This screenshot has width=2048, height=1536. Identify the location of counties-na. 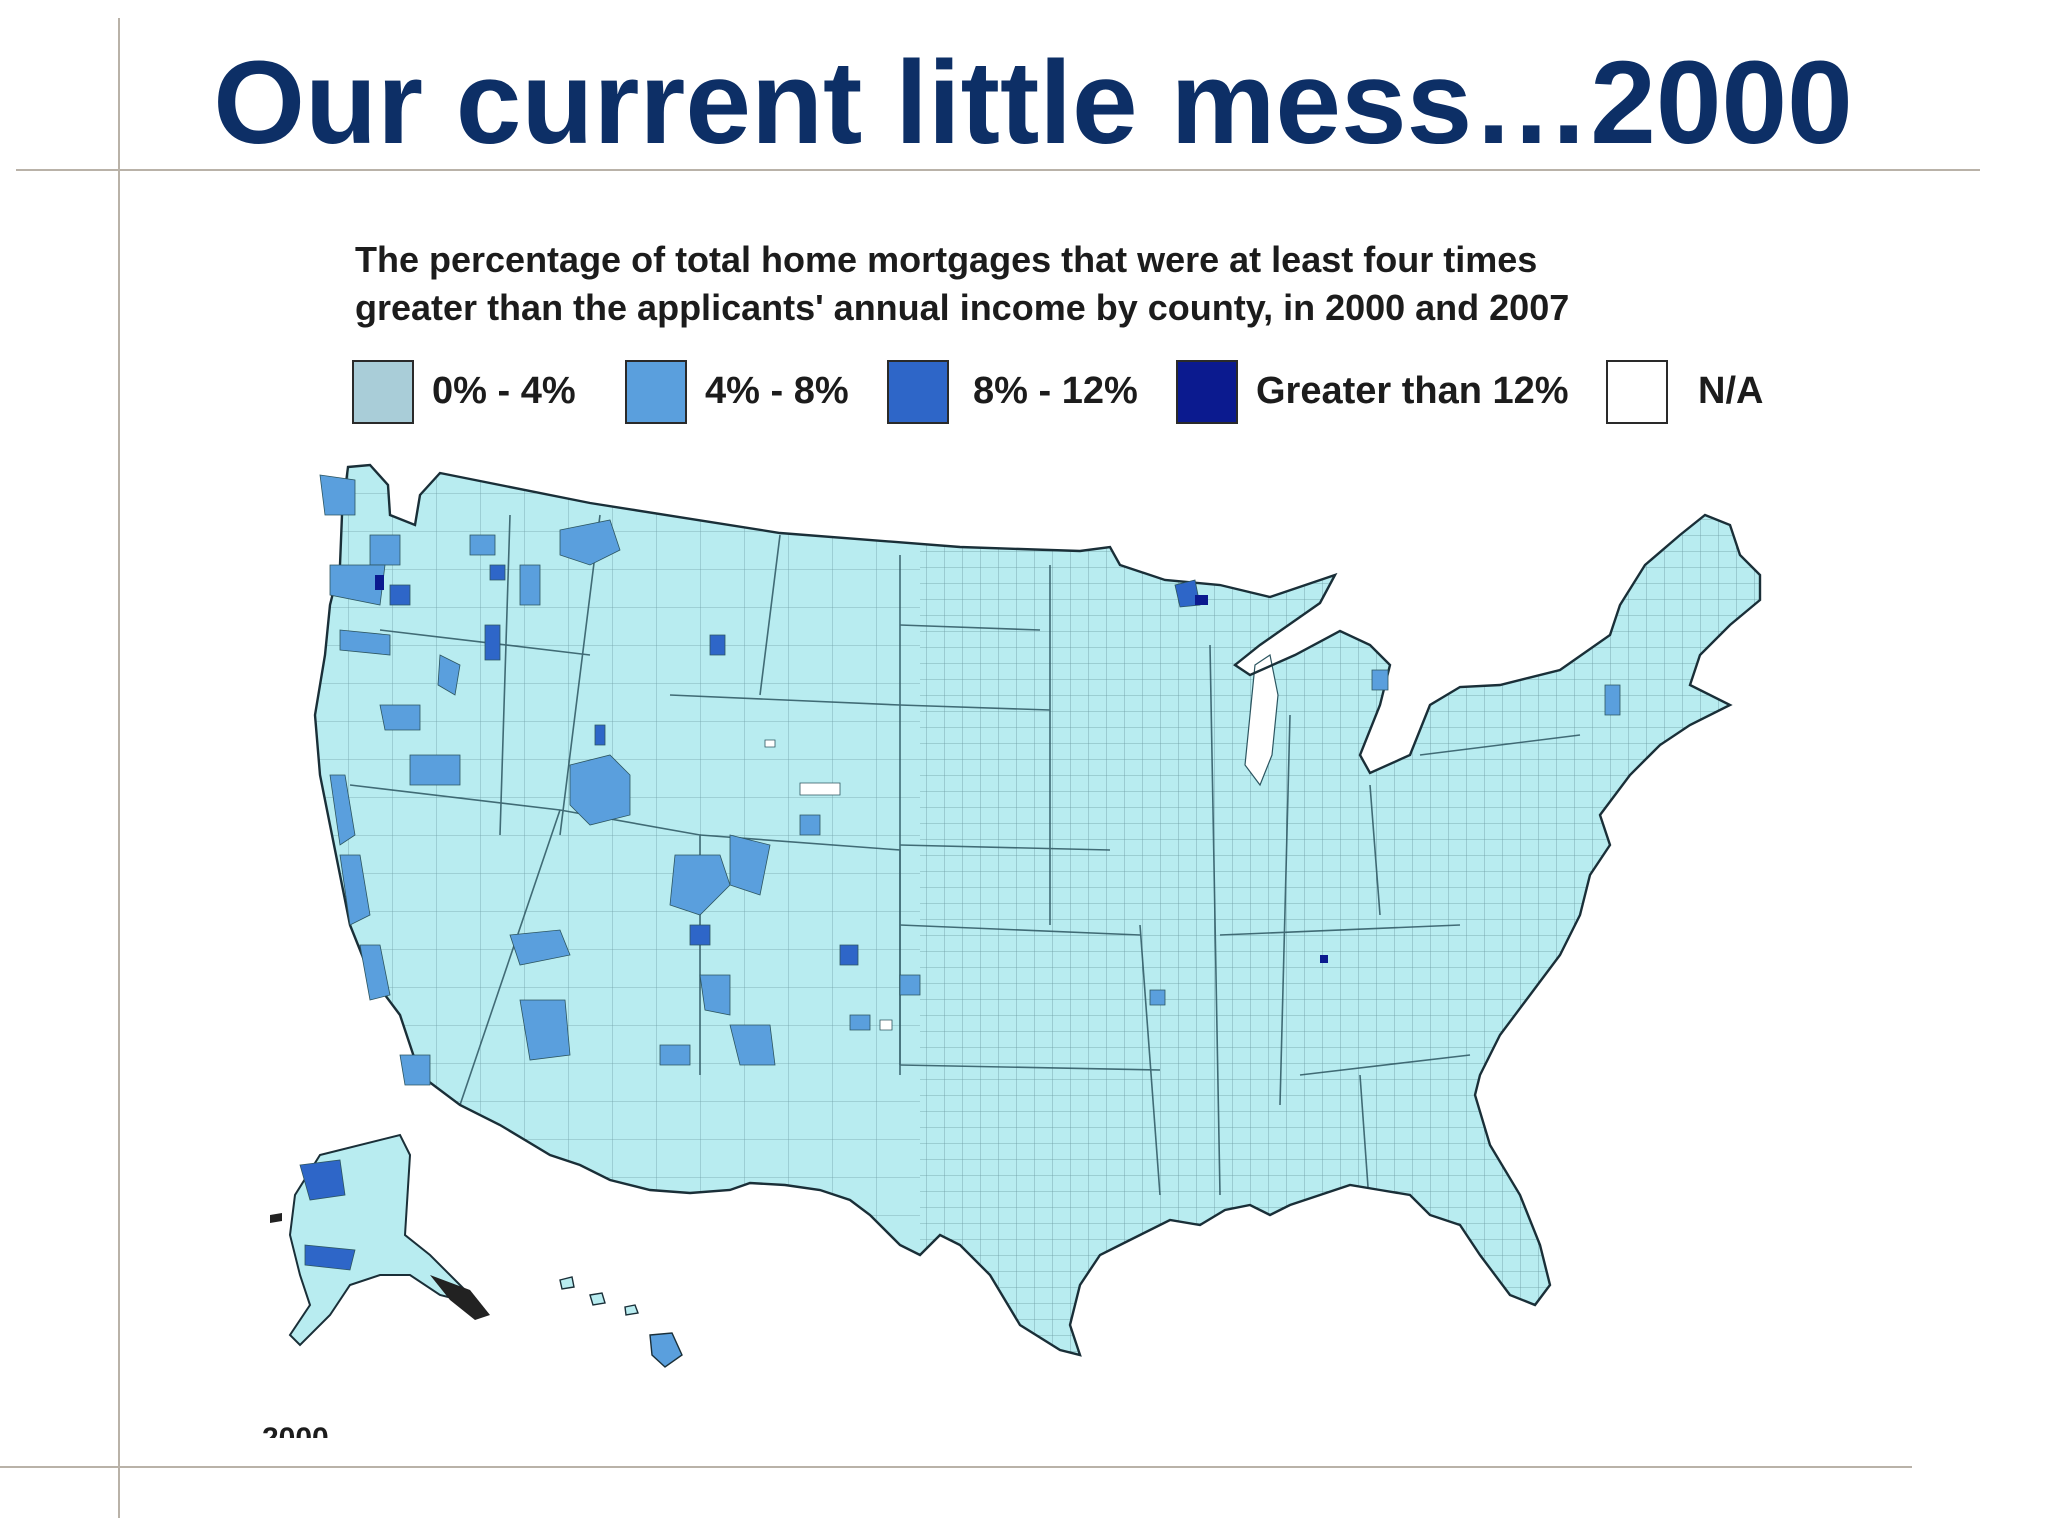
(828, 885).